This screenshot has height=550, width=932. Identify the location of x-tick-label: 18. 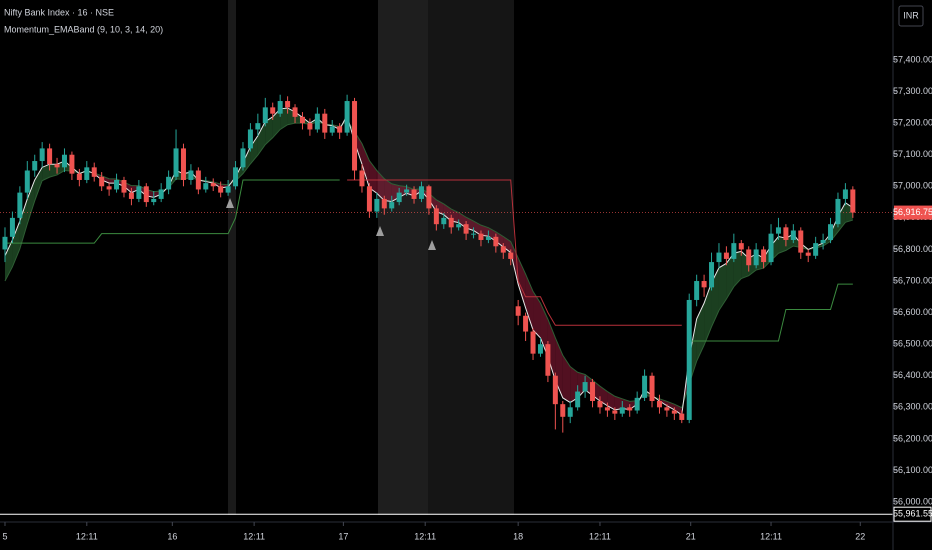
(518, 536).